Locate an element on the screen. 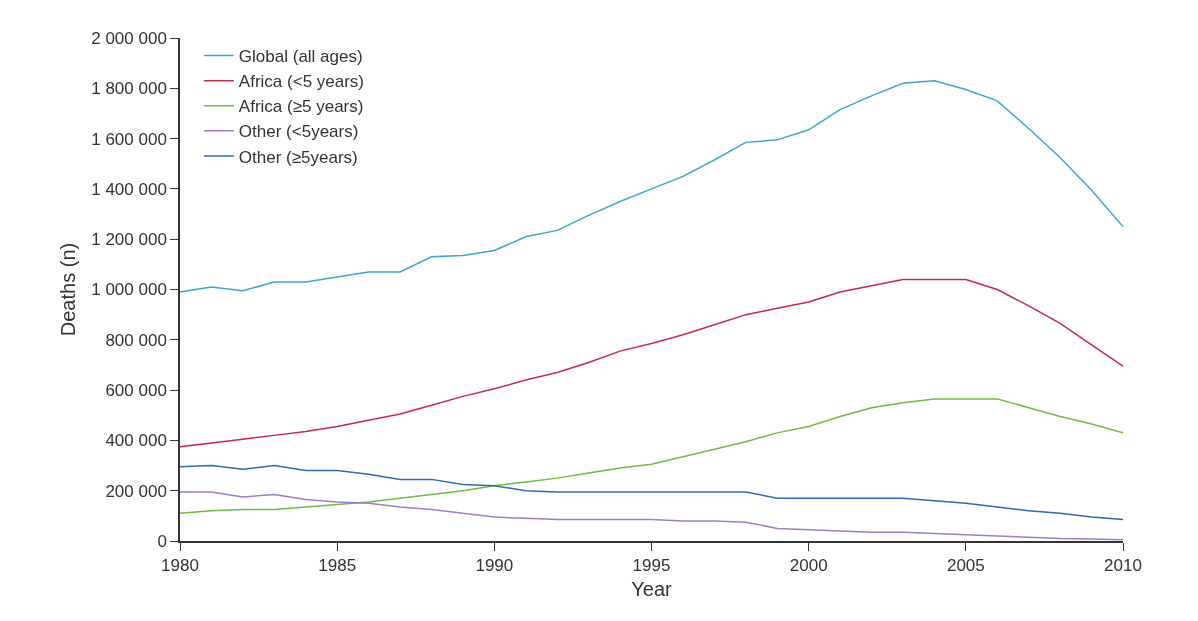  y-tick-label: 1 400 000 is located at coordinates (129, 189).